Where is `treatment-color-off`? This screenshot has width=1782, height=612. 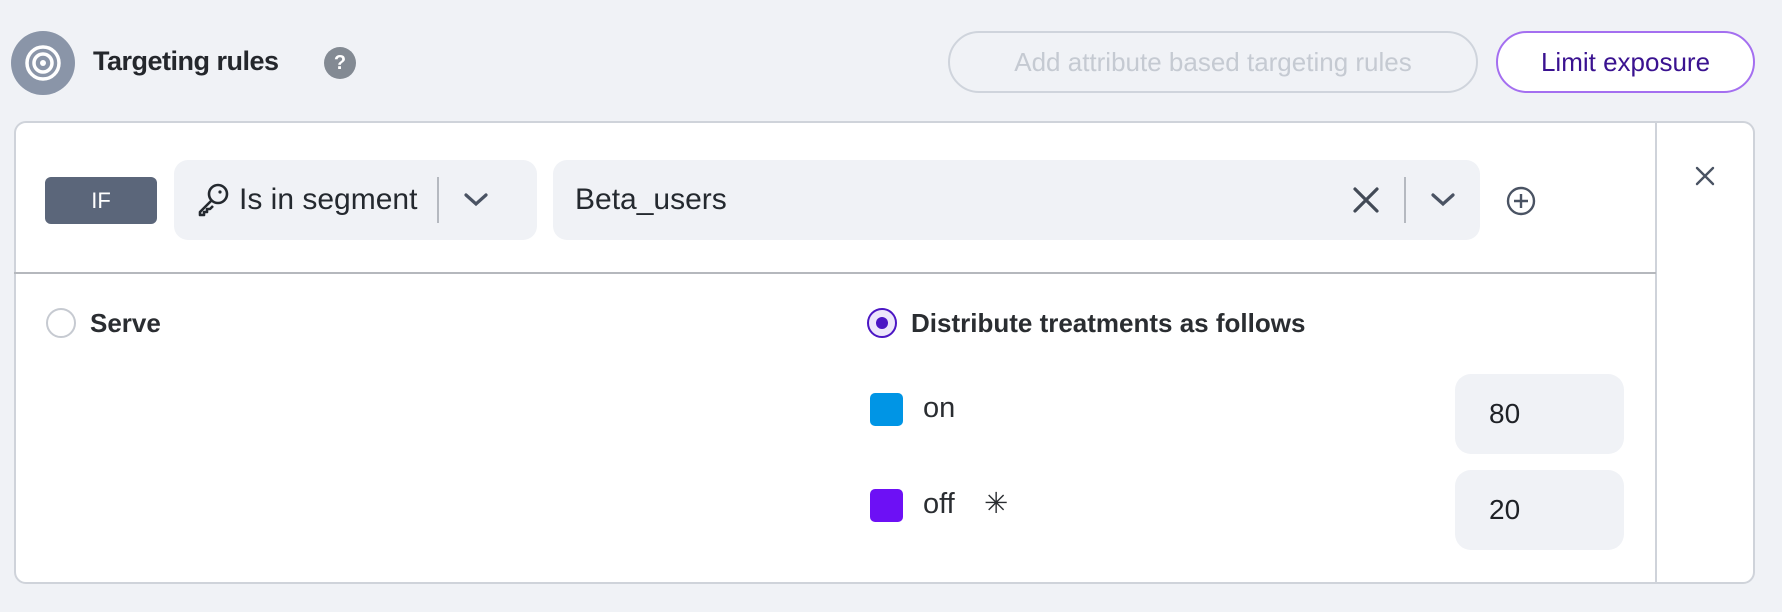 treatment-color-off is located at coordinates (886, 505).